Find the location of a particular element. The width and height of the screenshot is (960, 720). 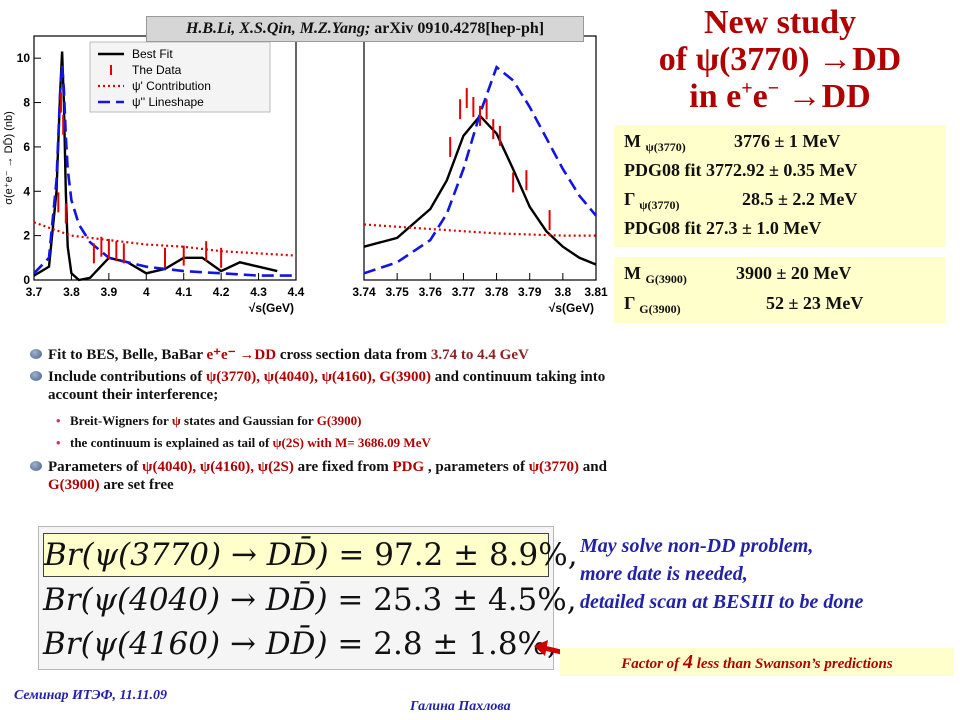

x-tick-label: 3.81 is located at coordinates (596, 292).